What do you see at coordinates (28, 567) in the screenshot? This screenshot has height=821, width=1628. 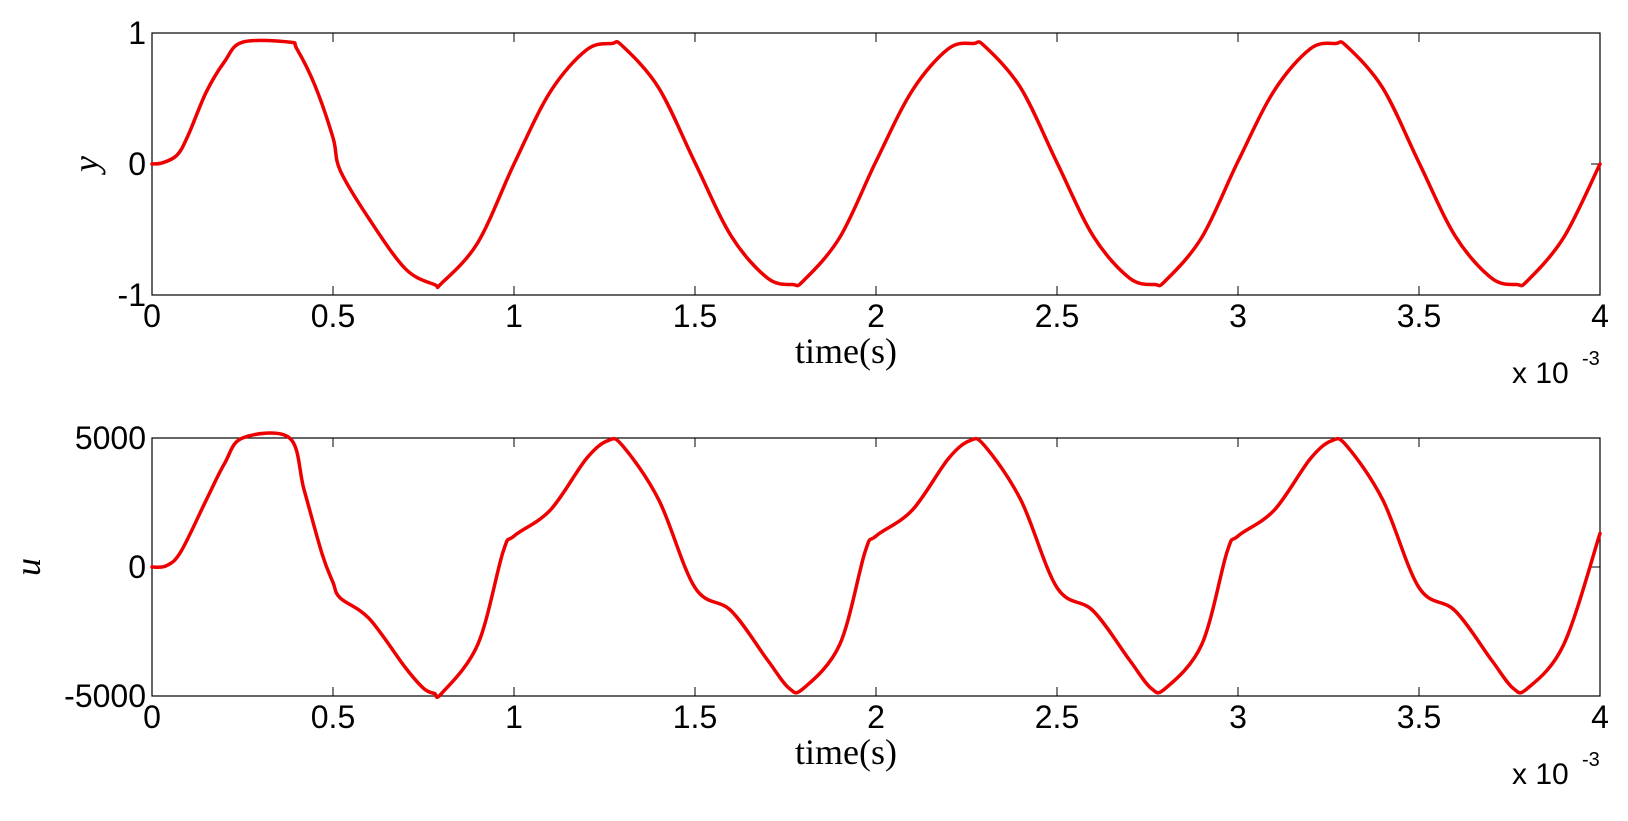 I see `y-axis-label: u` at bounding box center [28, 567].